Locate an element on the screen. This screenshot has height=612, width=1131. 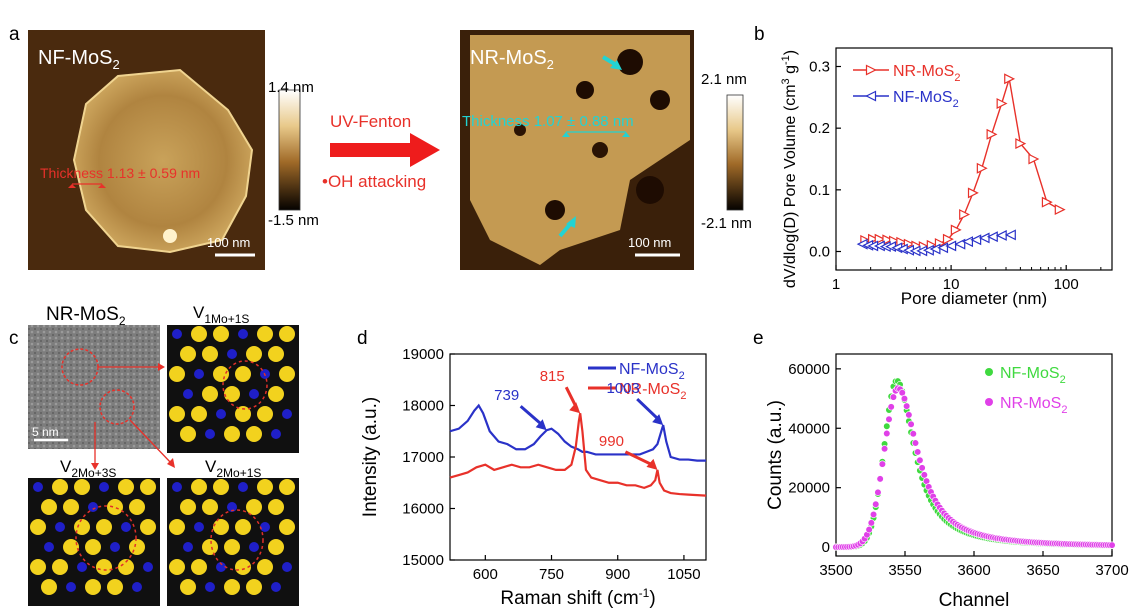
nr-scalebar-label: 100 nm is located at coordinates (649, 242).